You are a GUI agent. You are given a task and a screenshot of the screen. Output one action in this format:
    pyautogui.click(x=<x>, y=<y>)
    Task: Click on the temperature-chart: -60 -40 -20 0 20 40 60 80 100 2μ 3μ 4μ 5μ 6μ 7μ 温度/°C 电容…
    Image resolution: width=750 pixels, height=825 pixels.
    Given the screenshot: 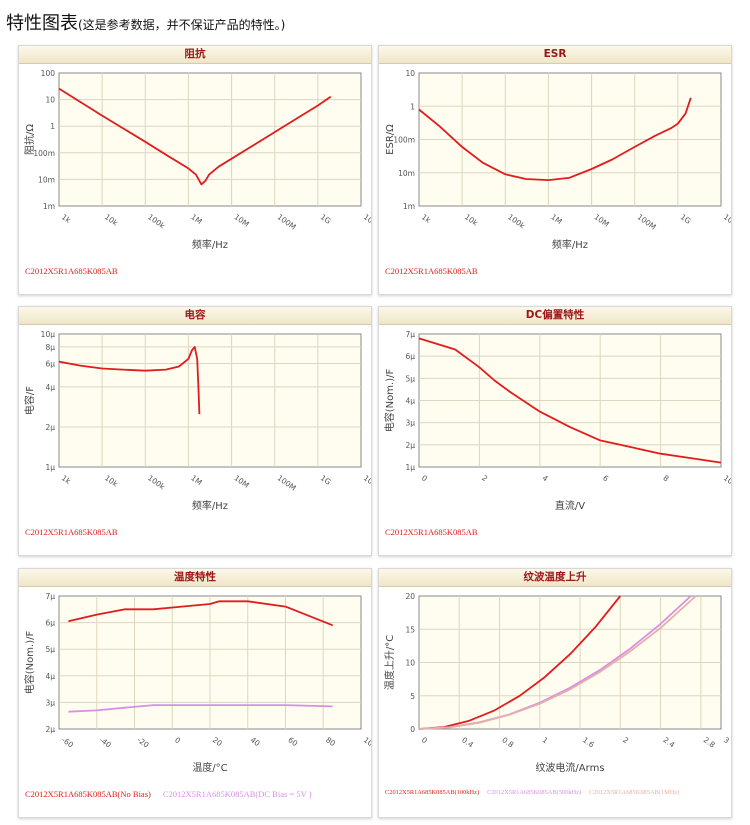 What is the action you would take?
    pyautogui.click(x=197, y=683)
    